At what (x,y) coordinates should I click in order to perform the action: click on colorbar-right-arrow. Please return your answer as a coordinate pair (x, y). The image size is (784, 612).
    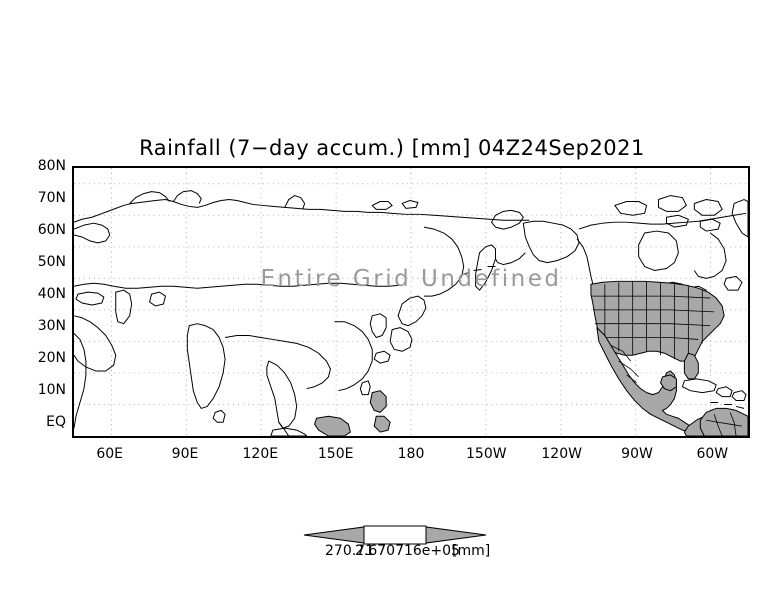
    Looking at the image, I should click on (456, 535).